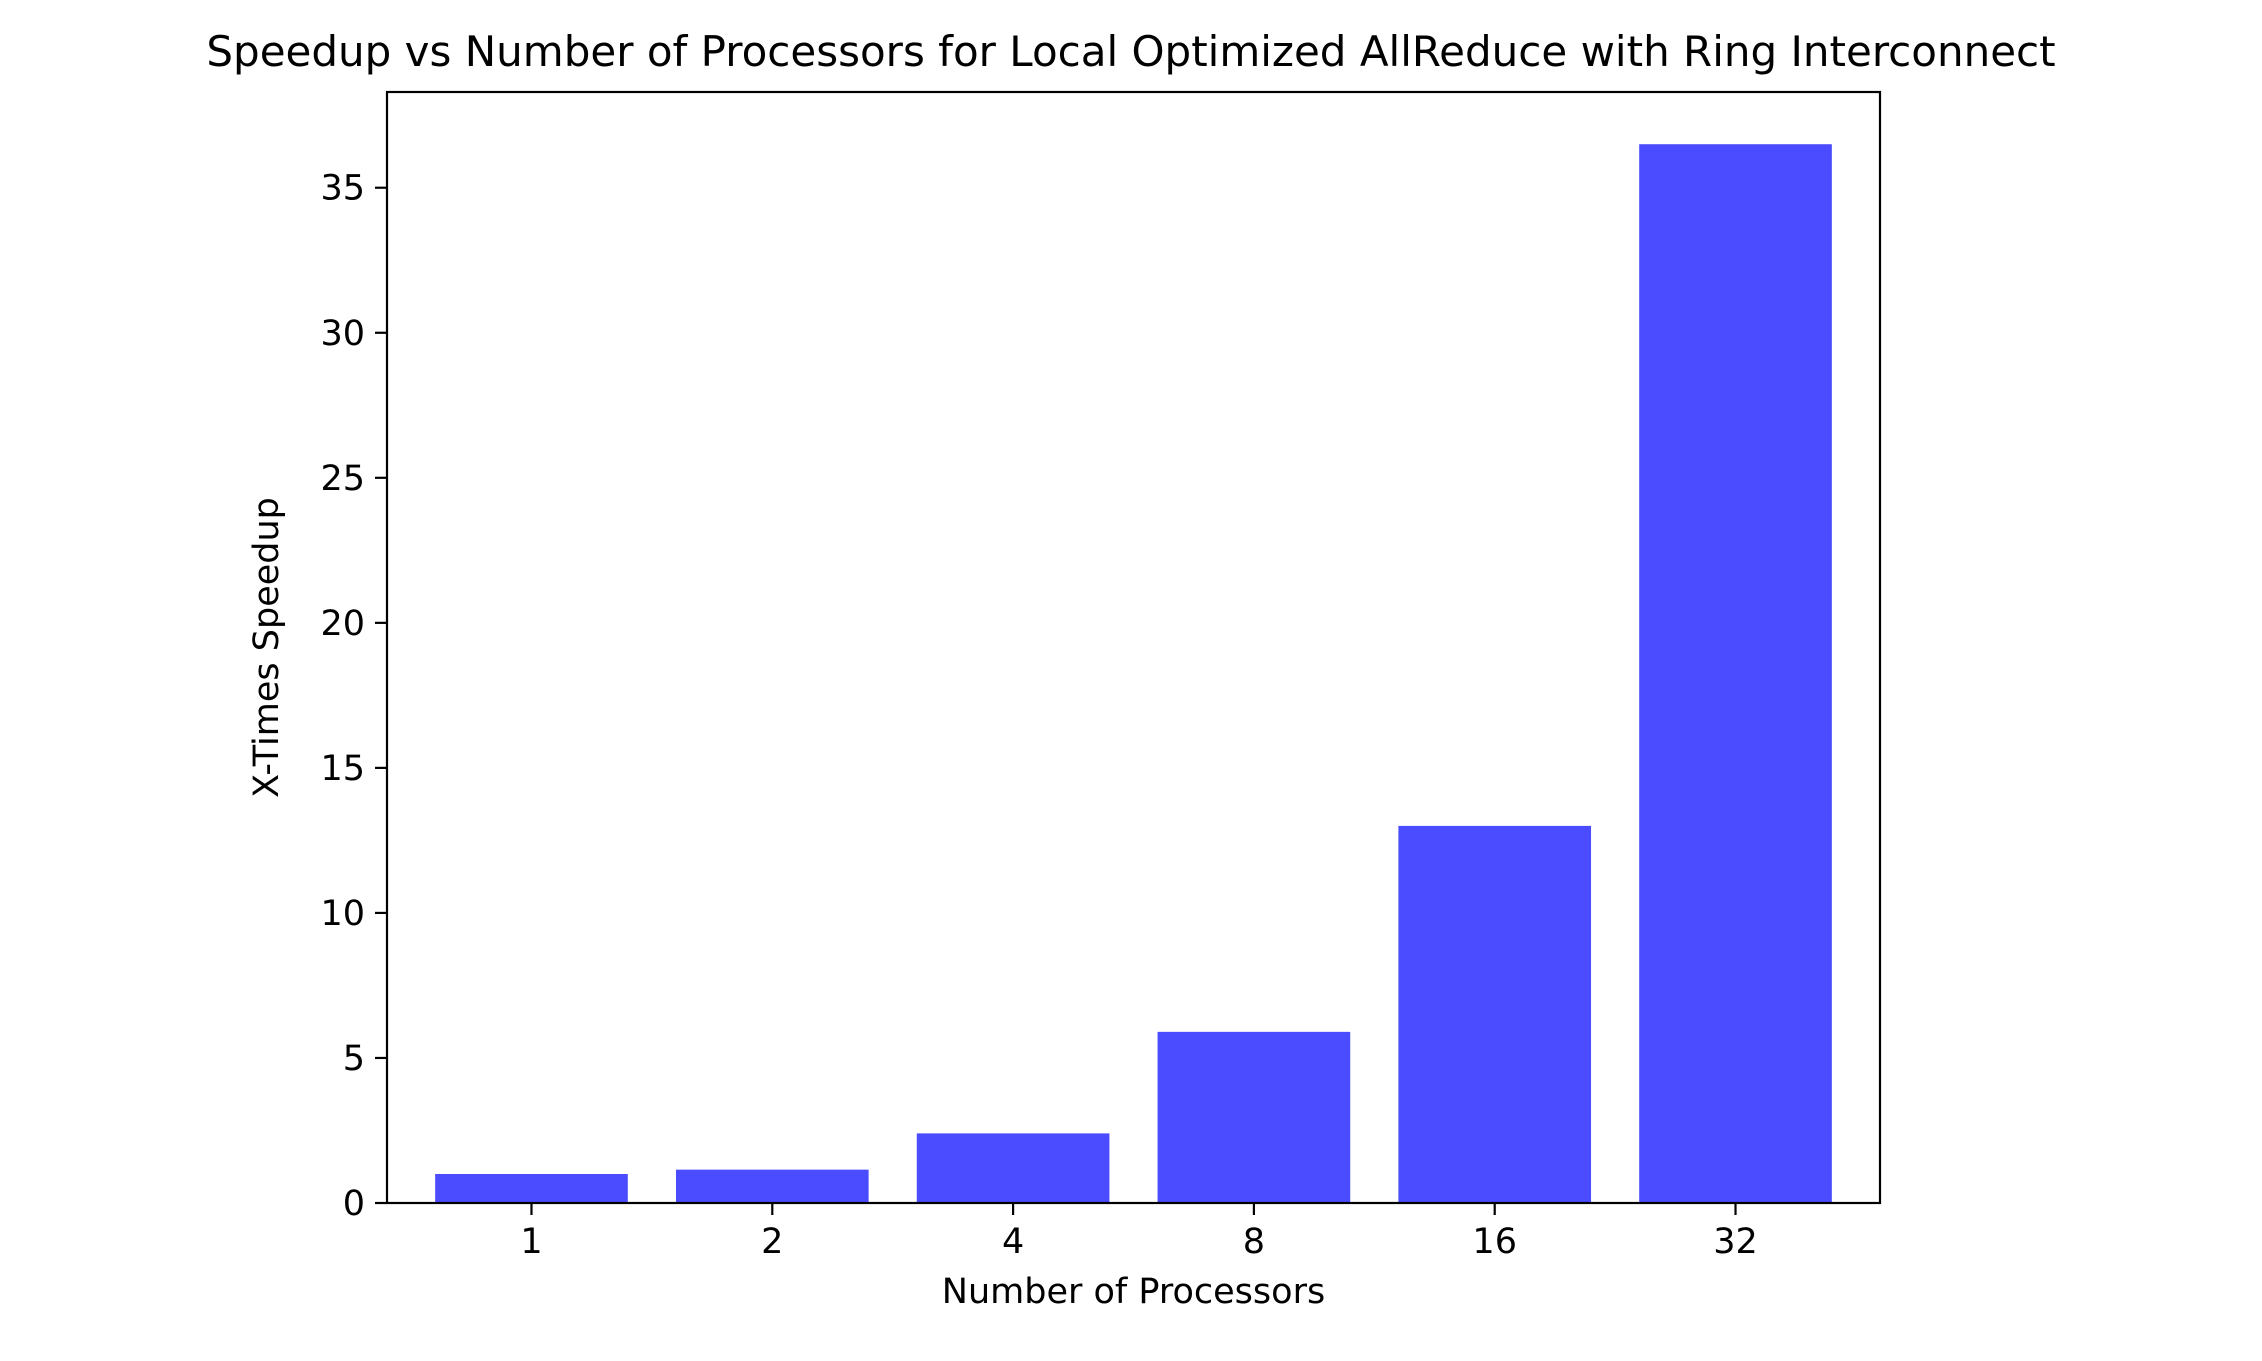 This screenshot has width=2262, height=1361. I want to click on y-axis-ticks: 0 5 10 15 20 25 30 35, so click(353, 696).